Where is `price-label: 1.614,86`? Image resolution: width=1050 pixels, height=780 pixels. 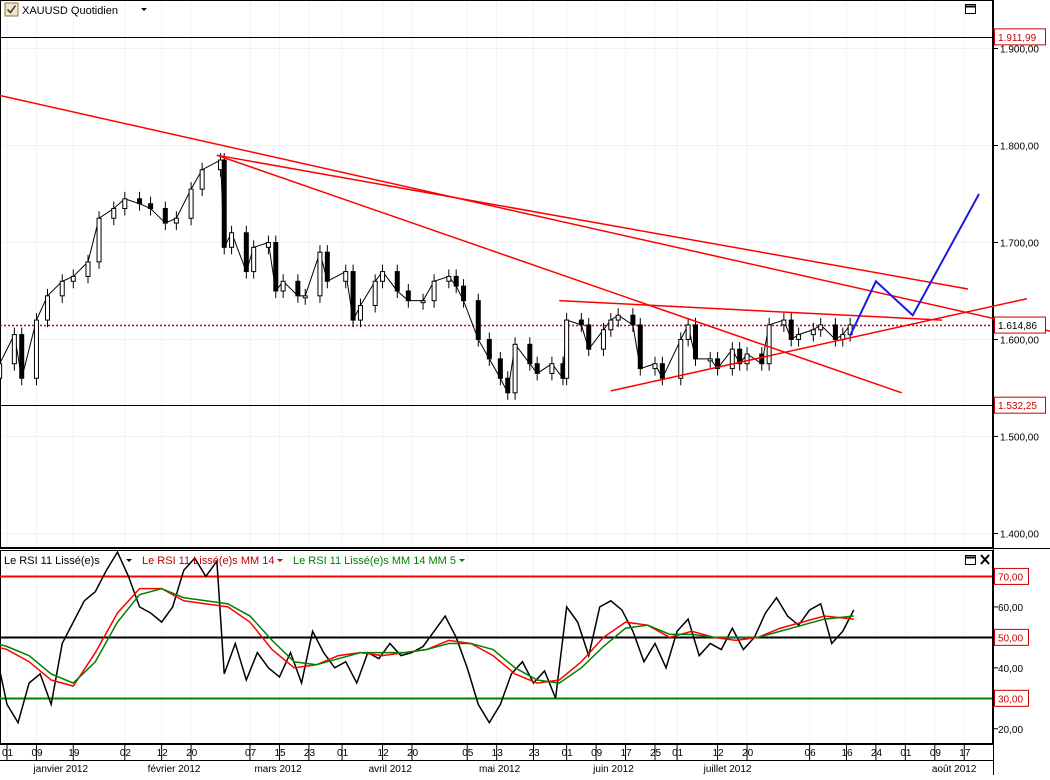
price-label: 1.614,86 is located at coordinates (1017, 326).